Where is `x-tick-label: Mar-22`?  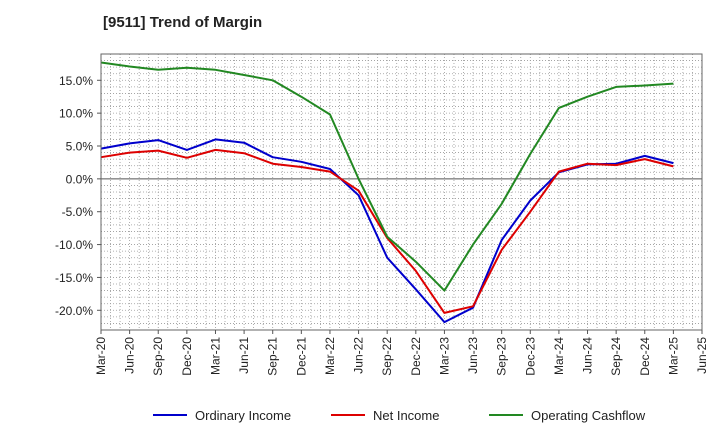
x-tick-label: Mar-22 is located at coordinates (330, 356).